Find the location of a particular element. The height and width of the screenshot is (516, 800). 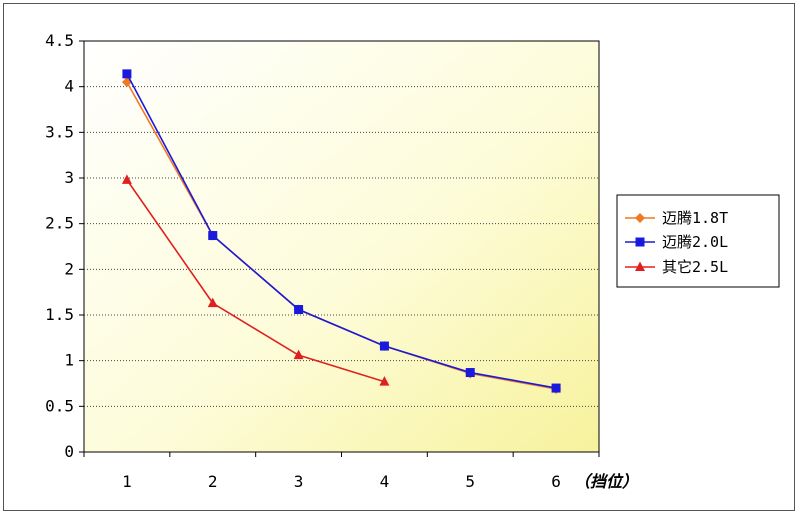

legend: 迈腾1.8T 迈腾2.0L 其它2.5L is located at coordinates (698, 241).